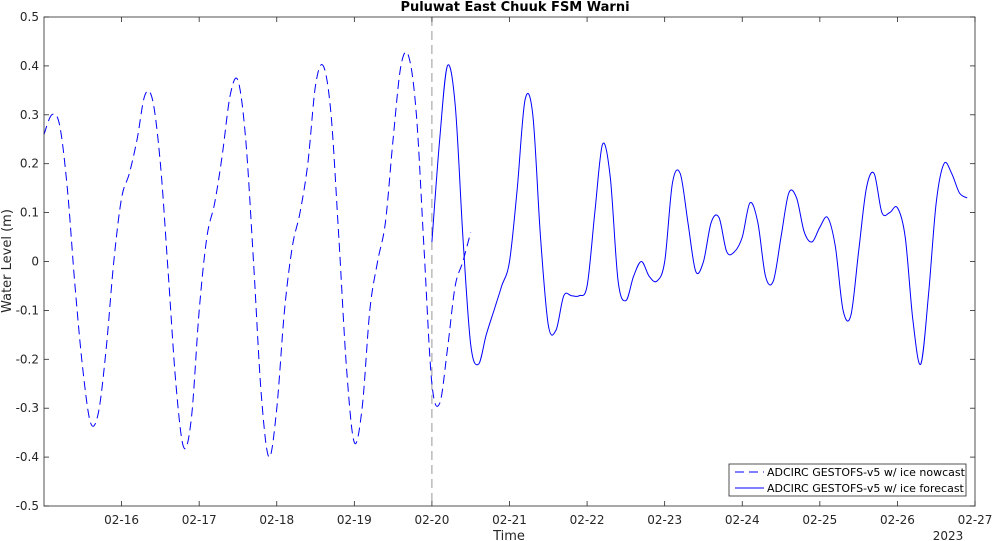 The width and height of the screenshot is (992, 541). I want to click on y-tick-label: -0.3, so click(27, 408).